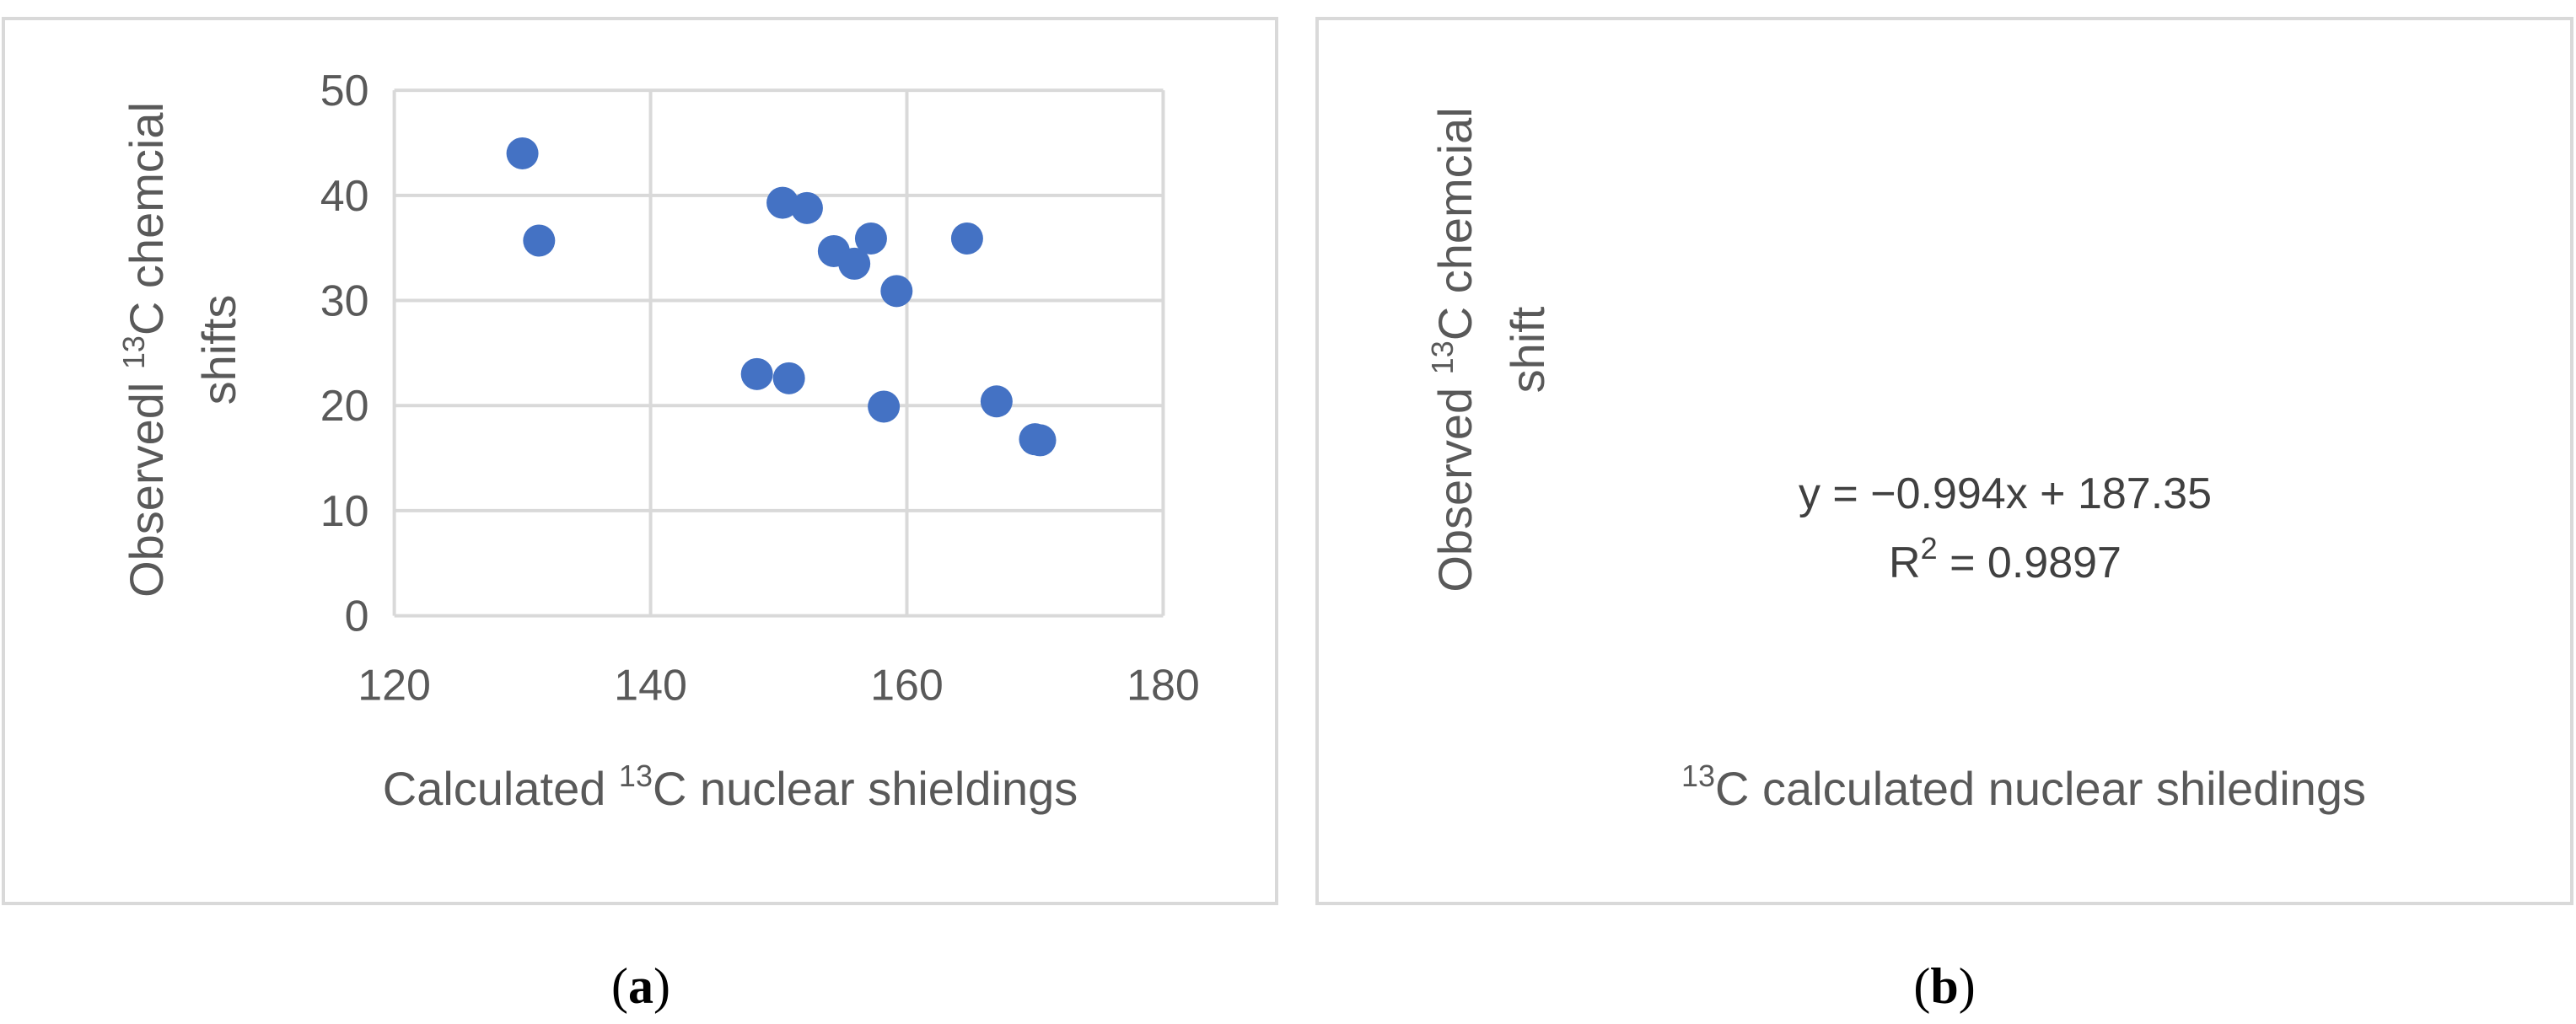 This screenshot has width=2576, height=1024. What do you see at coordinates (344, 196) in the screenshot?
I see `y-tick-label: 40` at bounding box center [344, 196].